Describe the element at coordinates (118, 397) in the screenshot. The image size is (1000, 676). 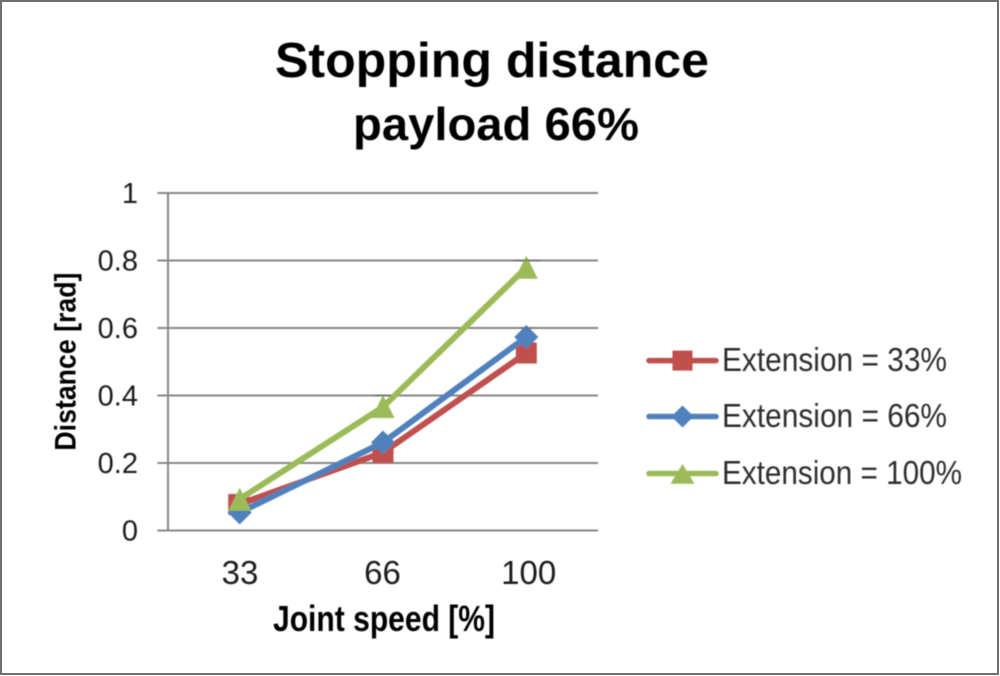
I see `svg-text: 0.4` at that location.